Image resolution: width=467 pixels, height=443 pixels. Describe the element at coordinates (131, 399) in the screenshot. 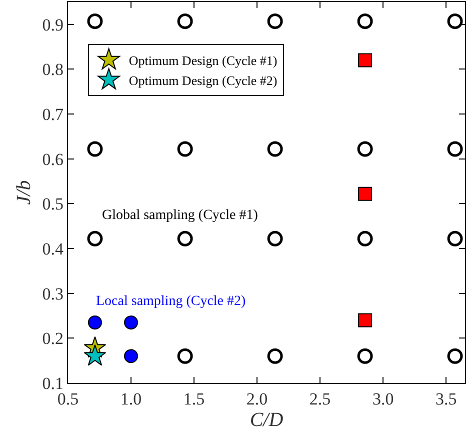

I see `x-tick-label: 1.0` at that location.